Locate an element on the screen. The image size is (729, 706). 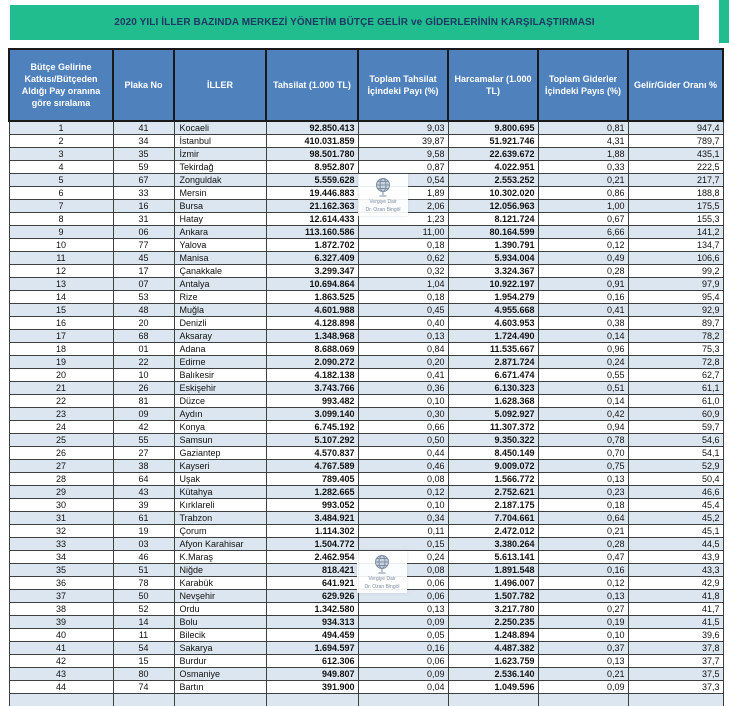
cell-expenditures-share: 0,09 is located at coordinates (583, 687).